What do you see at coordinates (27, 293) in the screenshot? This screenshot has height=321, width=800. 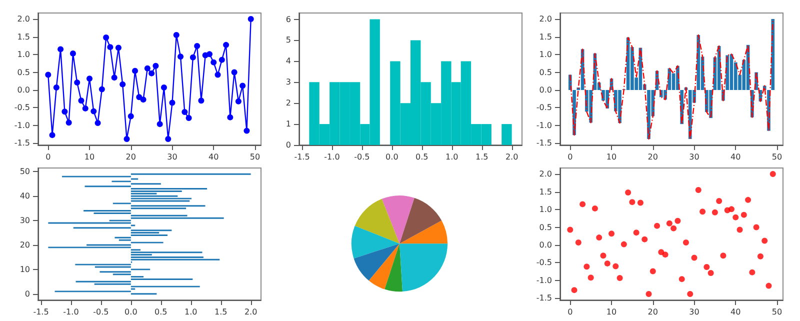 I see `y-tick-label: 0` at bounding box center [27, 293].